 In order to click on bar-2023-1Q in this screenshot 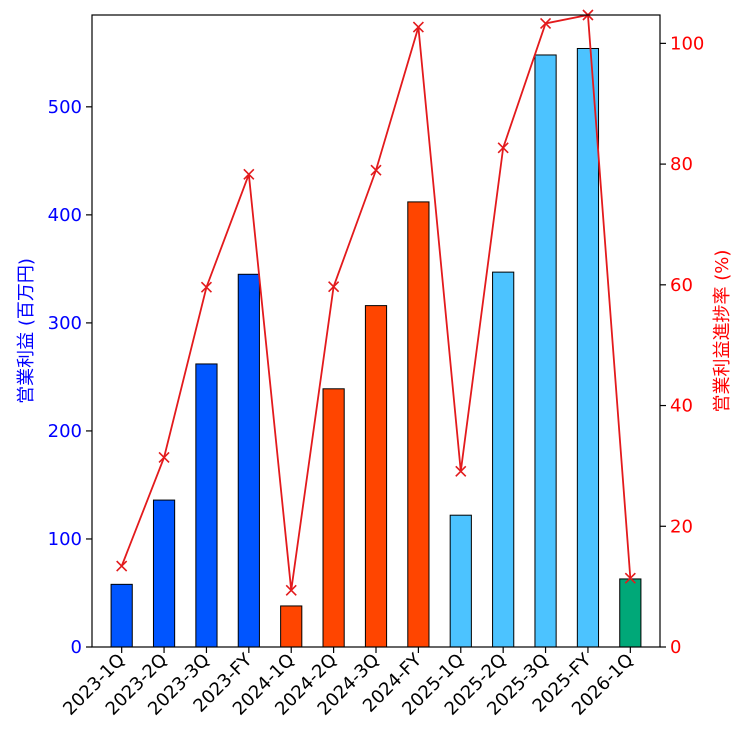, I will do `click(121, 615)`.